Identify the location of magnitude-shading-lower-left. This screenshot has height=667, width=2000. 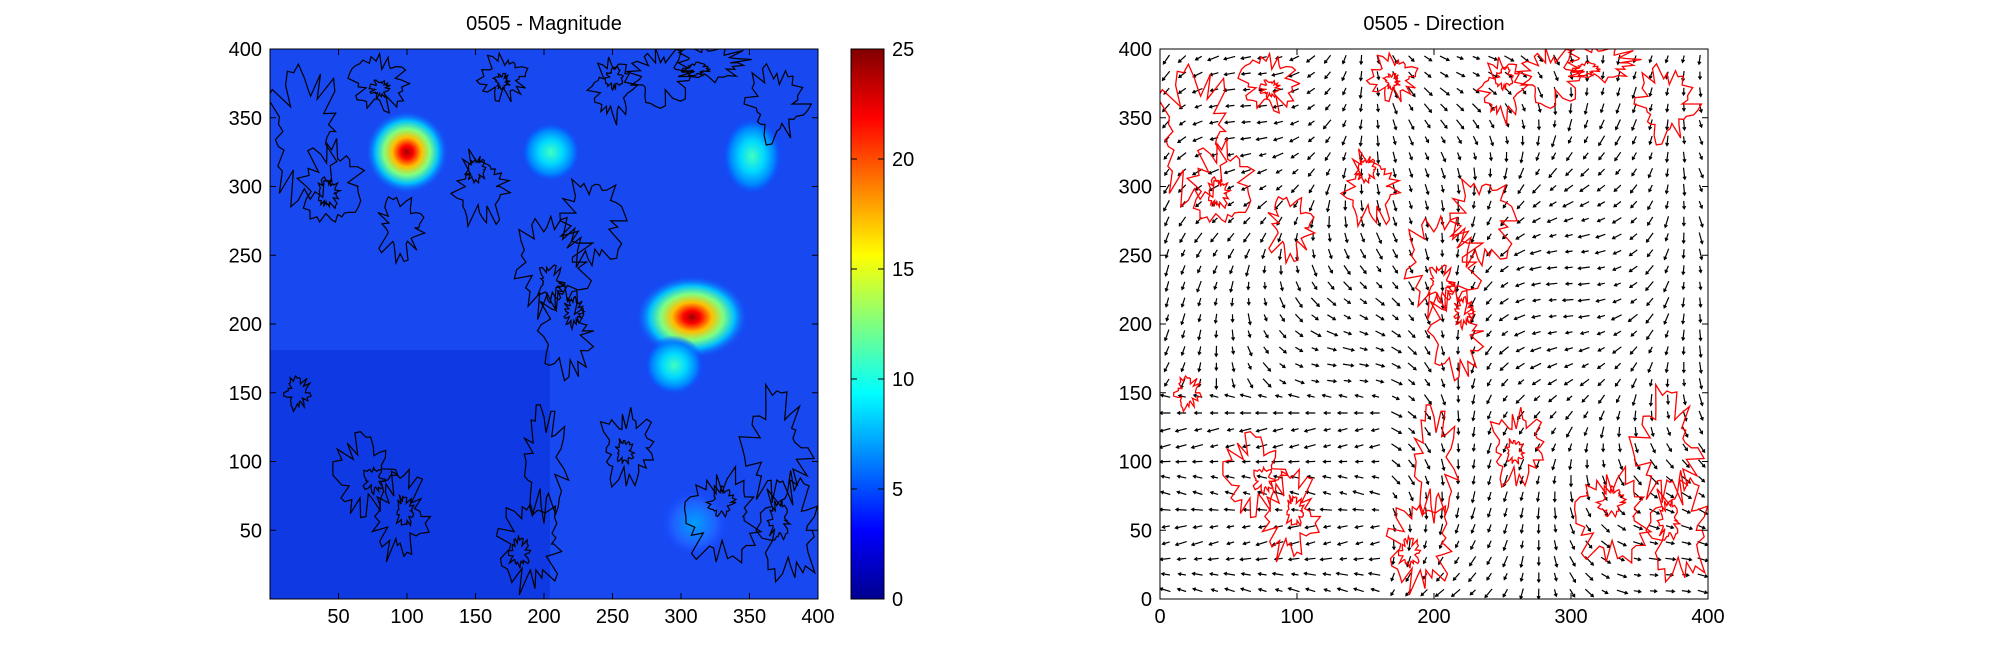
(410, 474).